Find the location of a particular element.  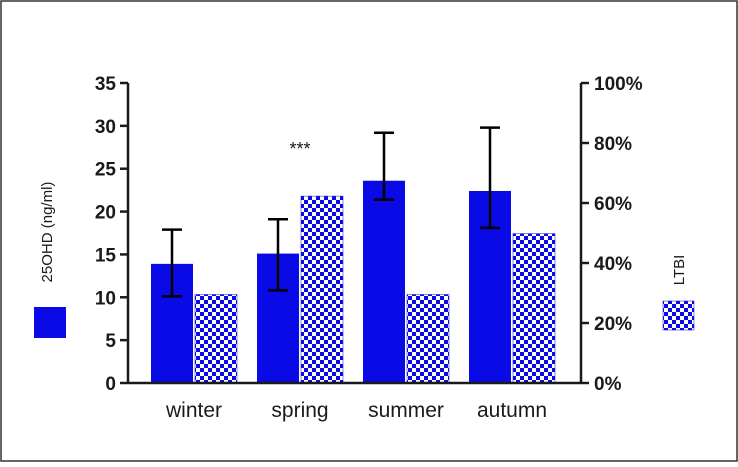

category-label-spring: spring is located at coordinates (299, 410).